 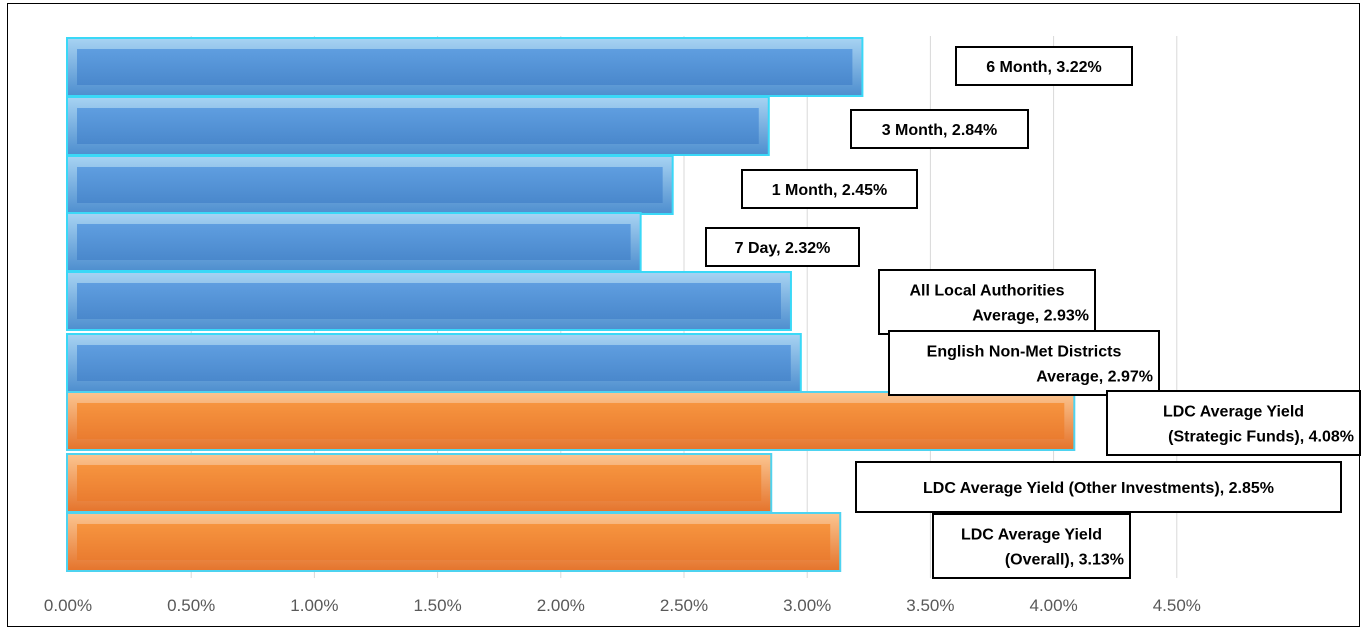 I want to click on x-tick-label: 0.00%, so click(x=68, y=605).